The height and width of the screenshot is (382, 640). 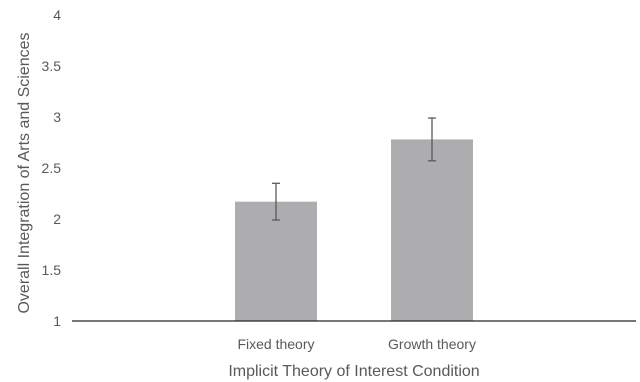 What do you see at coordinates (52, 270) in the screenshot?
I see `y-tick-label: 1.5` at bounding box center [52, 270].